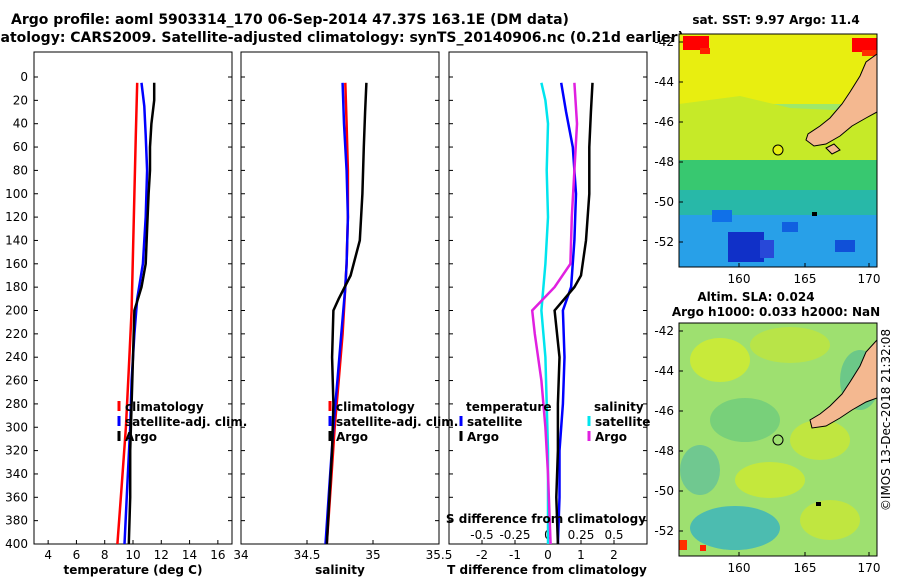 The image size is (900, 580). I want to click on depth-tick-label: 180, so click(16, 287).